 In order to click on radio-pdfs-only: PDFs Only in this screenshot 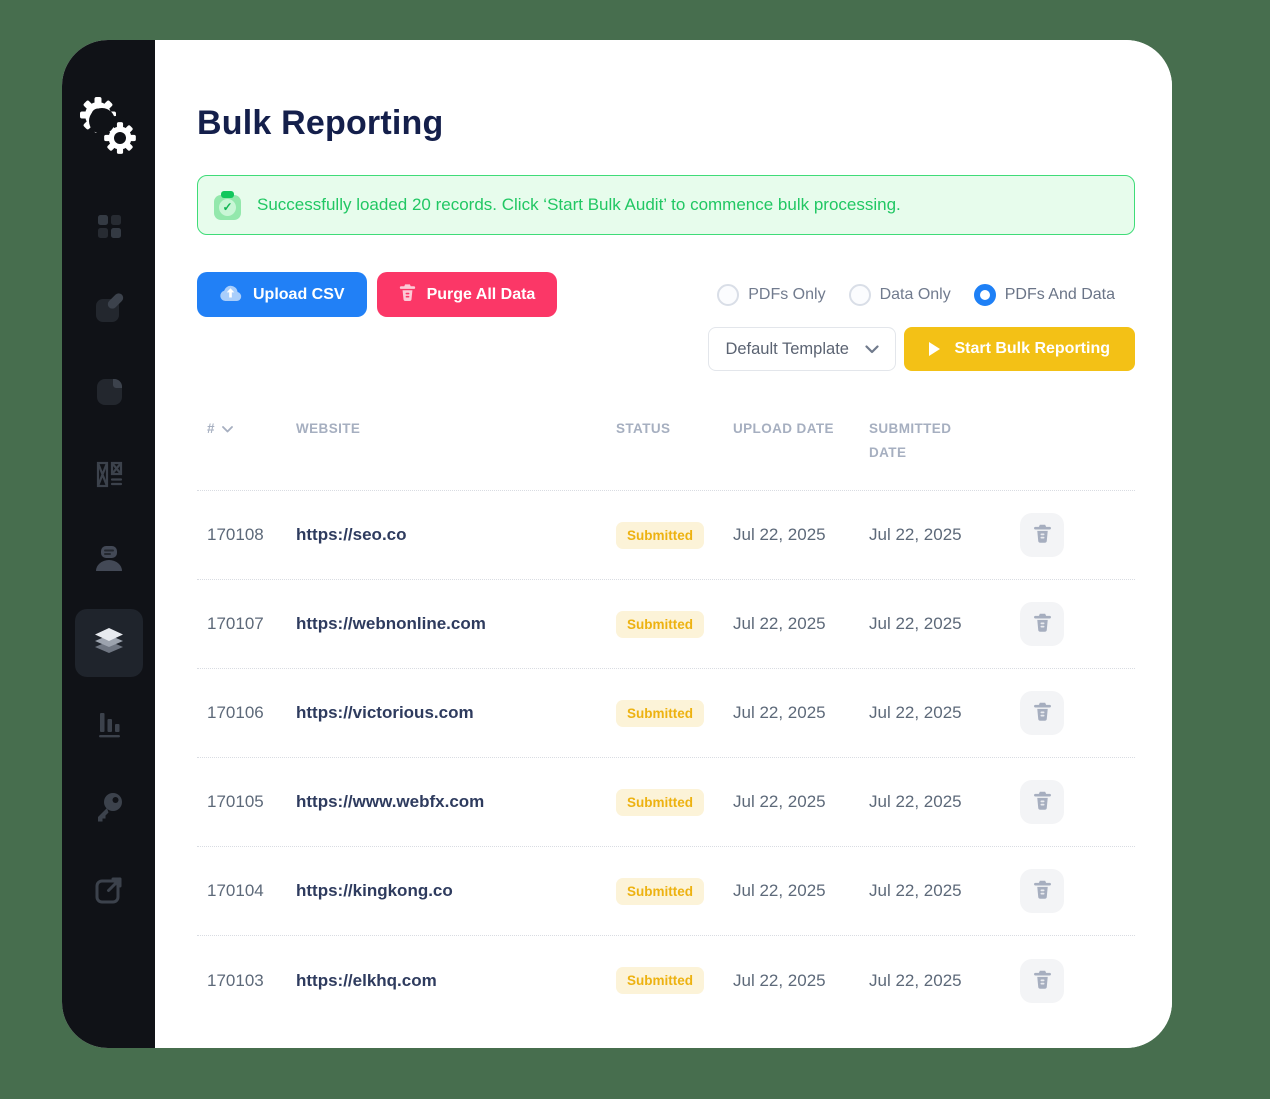, I will do `click(771, 294)`.